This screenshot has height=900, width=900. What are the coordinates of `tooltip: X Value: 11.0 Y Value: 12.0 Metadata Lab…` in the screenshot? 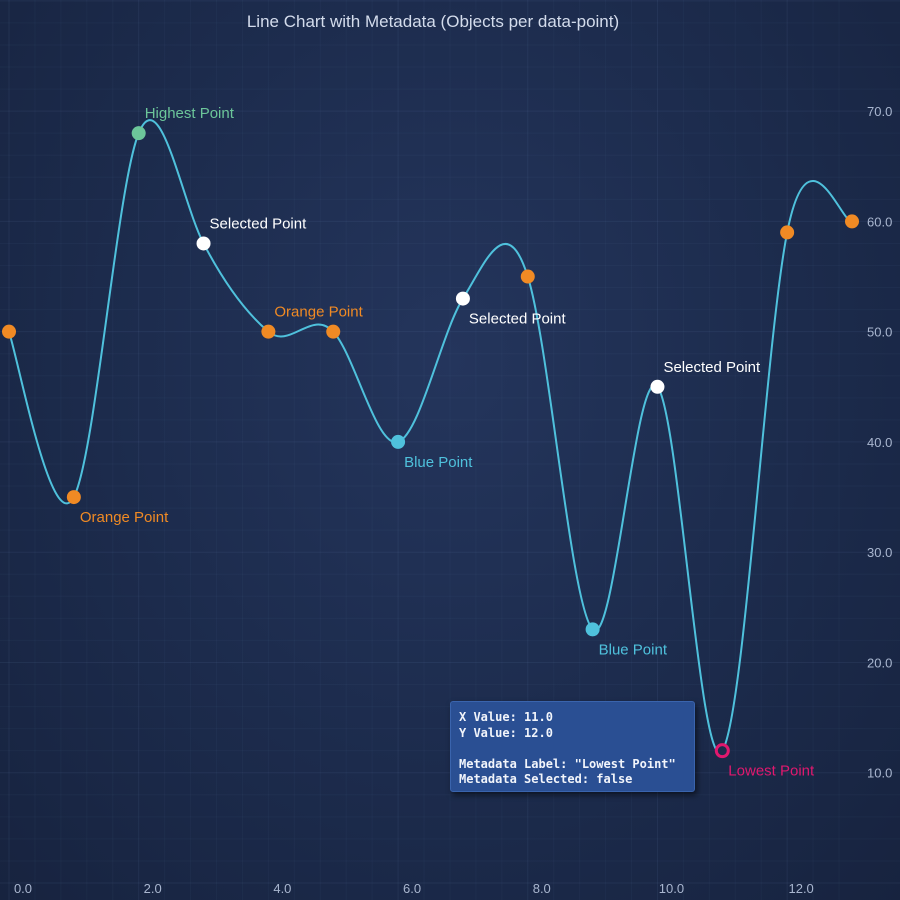 It's located at (572, 746).